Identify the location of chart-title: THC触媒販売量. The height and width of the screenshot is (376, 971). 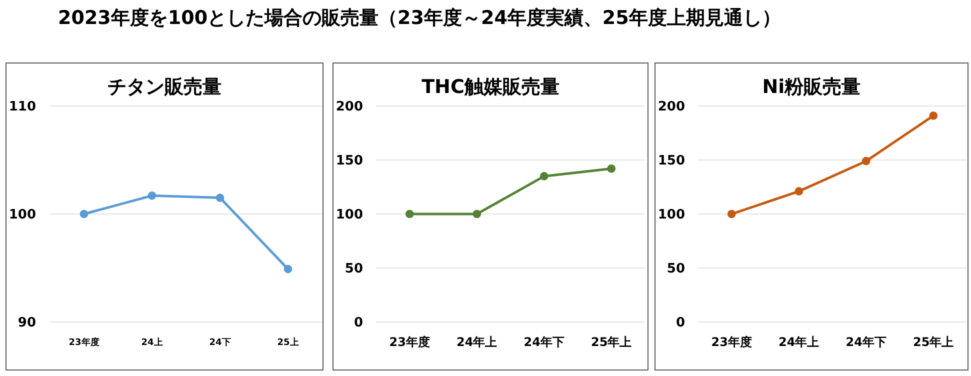
(491, 87).